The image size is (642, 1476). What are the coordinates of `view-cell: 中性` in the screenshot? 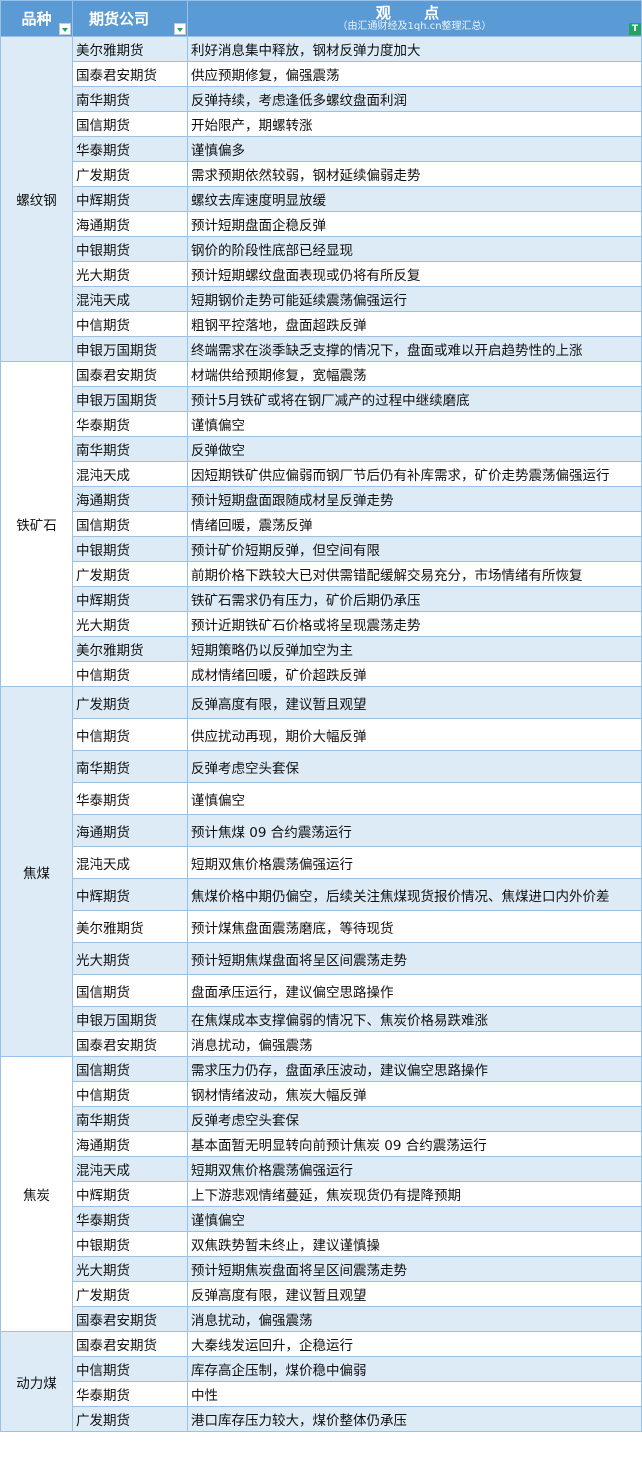 It's located at (414, 1394).